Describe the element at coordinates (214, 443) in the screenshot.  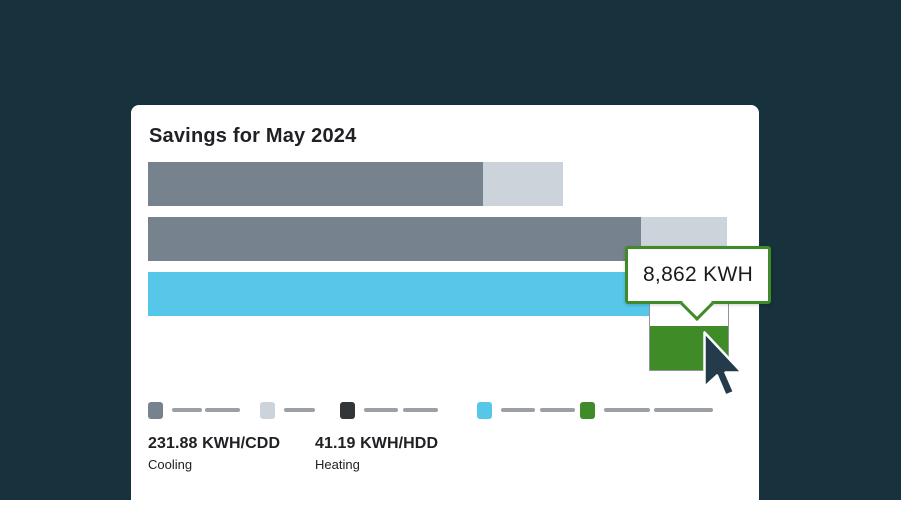
I see `cooling-value: 231.88 KWH/CDD` at that location.